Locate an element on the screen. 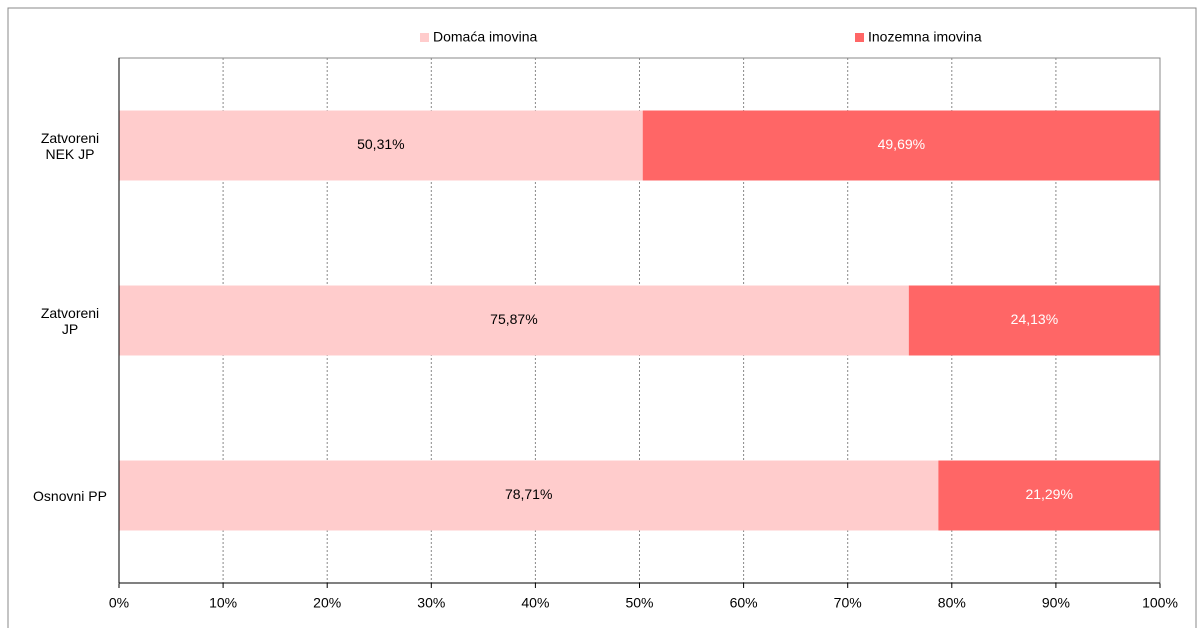 This screenshot has width=1203, height=628. value-label: 21,29% is located at coordinates (1048, 494).